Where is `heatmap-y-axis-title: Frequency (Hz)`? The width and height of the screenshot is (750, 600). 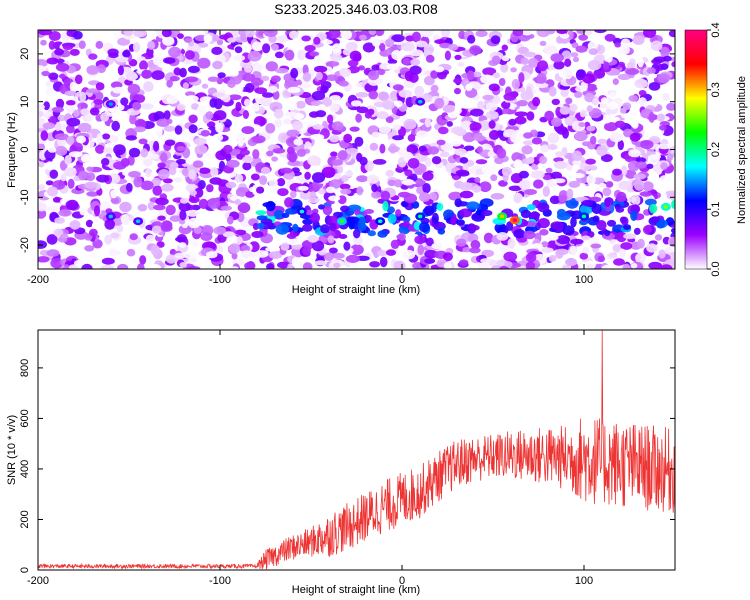 heatmap-y-axis-title: Frequency (Hz) is located at coordinates (12, 150).